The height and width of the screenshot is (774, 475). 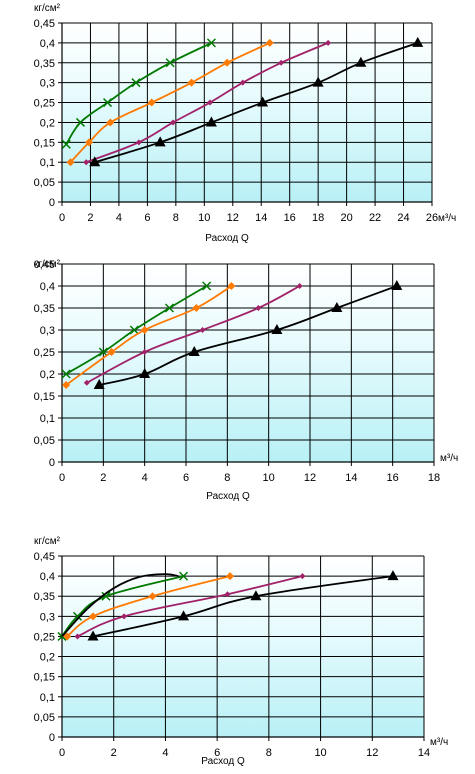 What do you see at coordinates (318, 218) in the screenshot?
I see `x-tick-label: 18` at bounding box center [318, 218].